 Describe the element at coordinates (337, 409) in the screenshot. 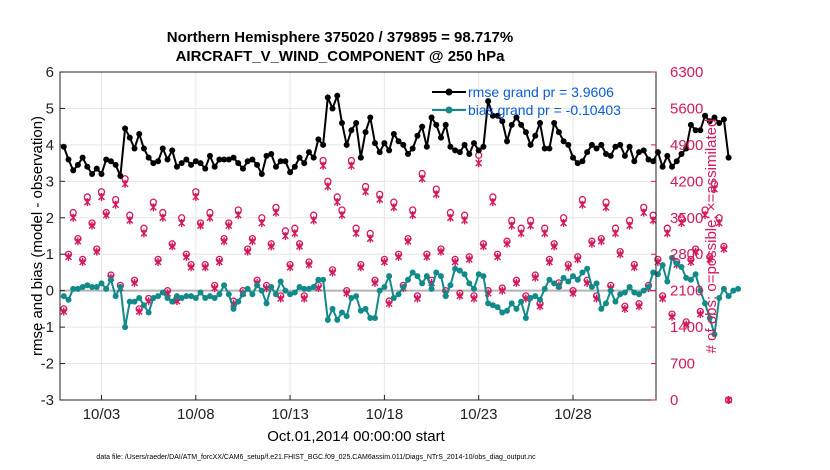

I see `x-axis: 10/03 10/08 10/13 10/18 10/23 10/28` at that location.